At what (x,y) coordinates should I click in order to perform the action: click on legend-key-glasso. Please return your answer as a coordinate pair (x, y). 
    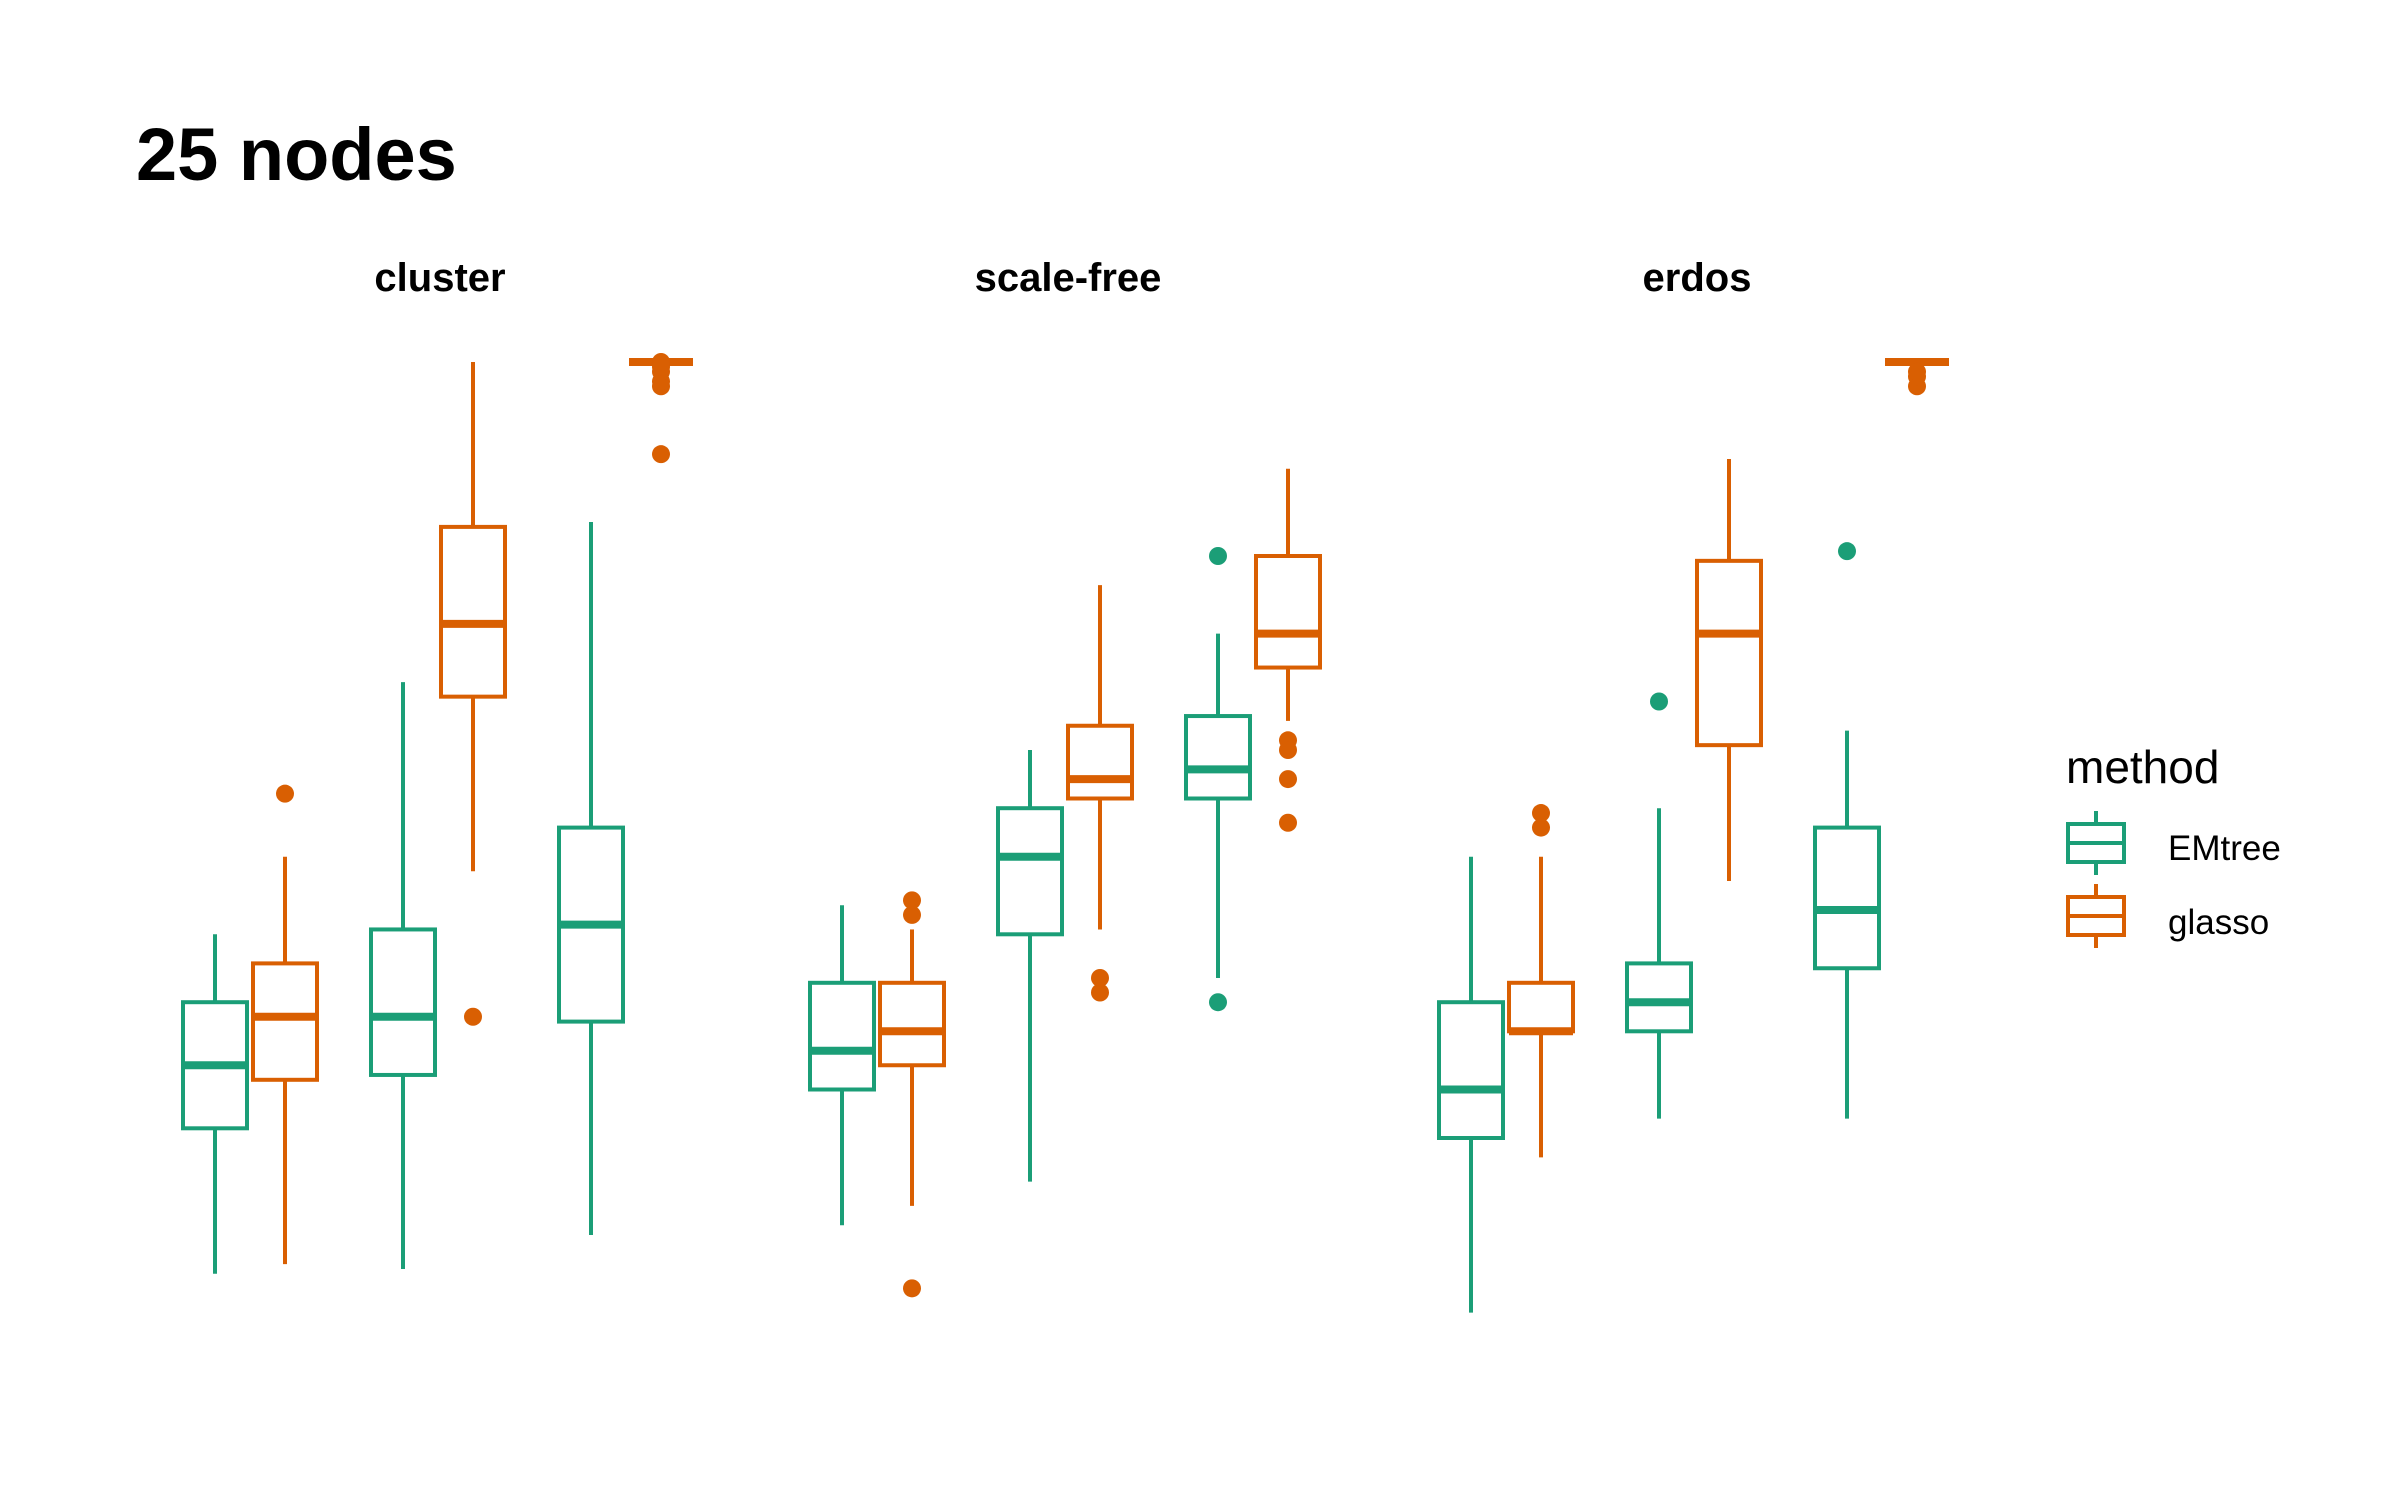
    Looking at the image, I should click on (2096, 916).